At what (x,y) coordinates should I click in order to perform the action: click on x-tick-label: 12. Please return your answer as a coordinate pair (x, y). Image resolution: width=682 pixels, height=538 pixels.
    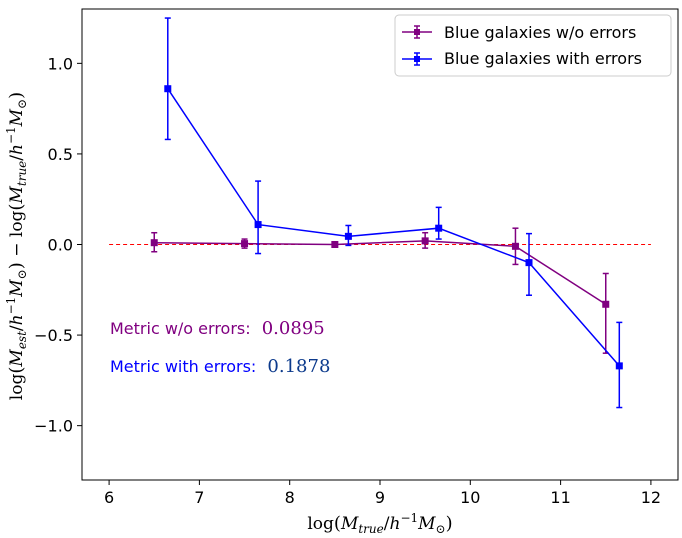
    Looking at the image, I should click on (651, 497).